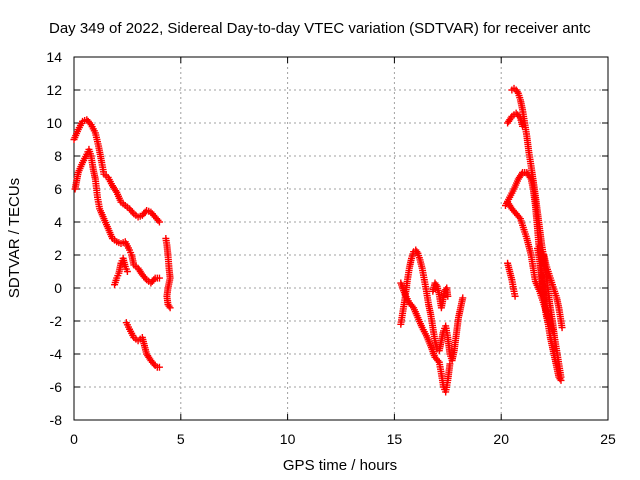  Describe the element at coordinates (288, 439) in the screenshot. I see `x-tick-label: 10` at that location.